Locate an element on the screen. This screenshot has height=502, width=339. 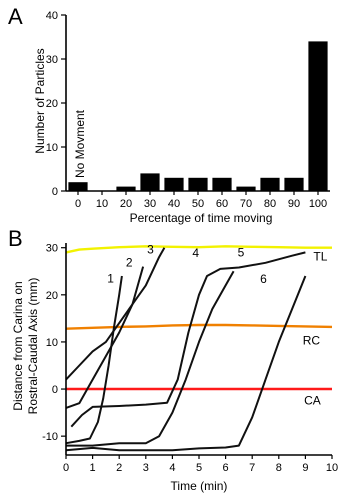
x-tick-label-70: 70 is located at coordinates (246, 204).